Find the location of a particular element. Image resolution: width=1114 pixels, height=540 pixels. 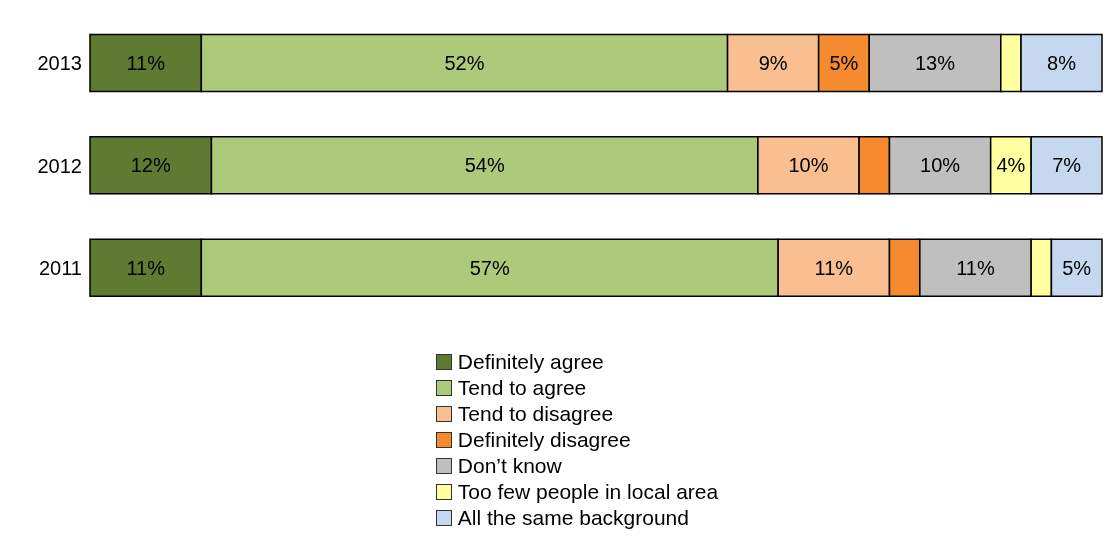

legend-label: Definitely disagree is located at coordinates (544, 440).